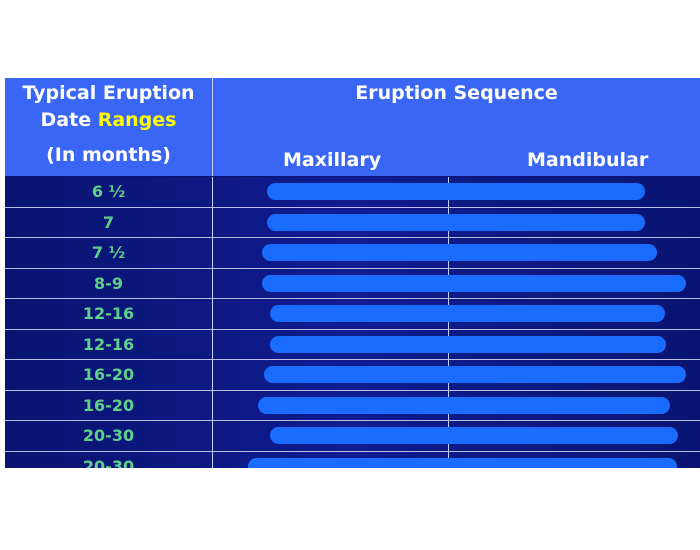 The image size is (700, 550). I want to click on table-row: 7 ½, so click(352, 253).